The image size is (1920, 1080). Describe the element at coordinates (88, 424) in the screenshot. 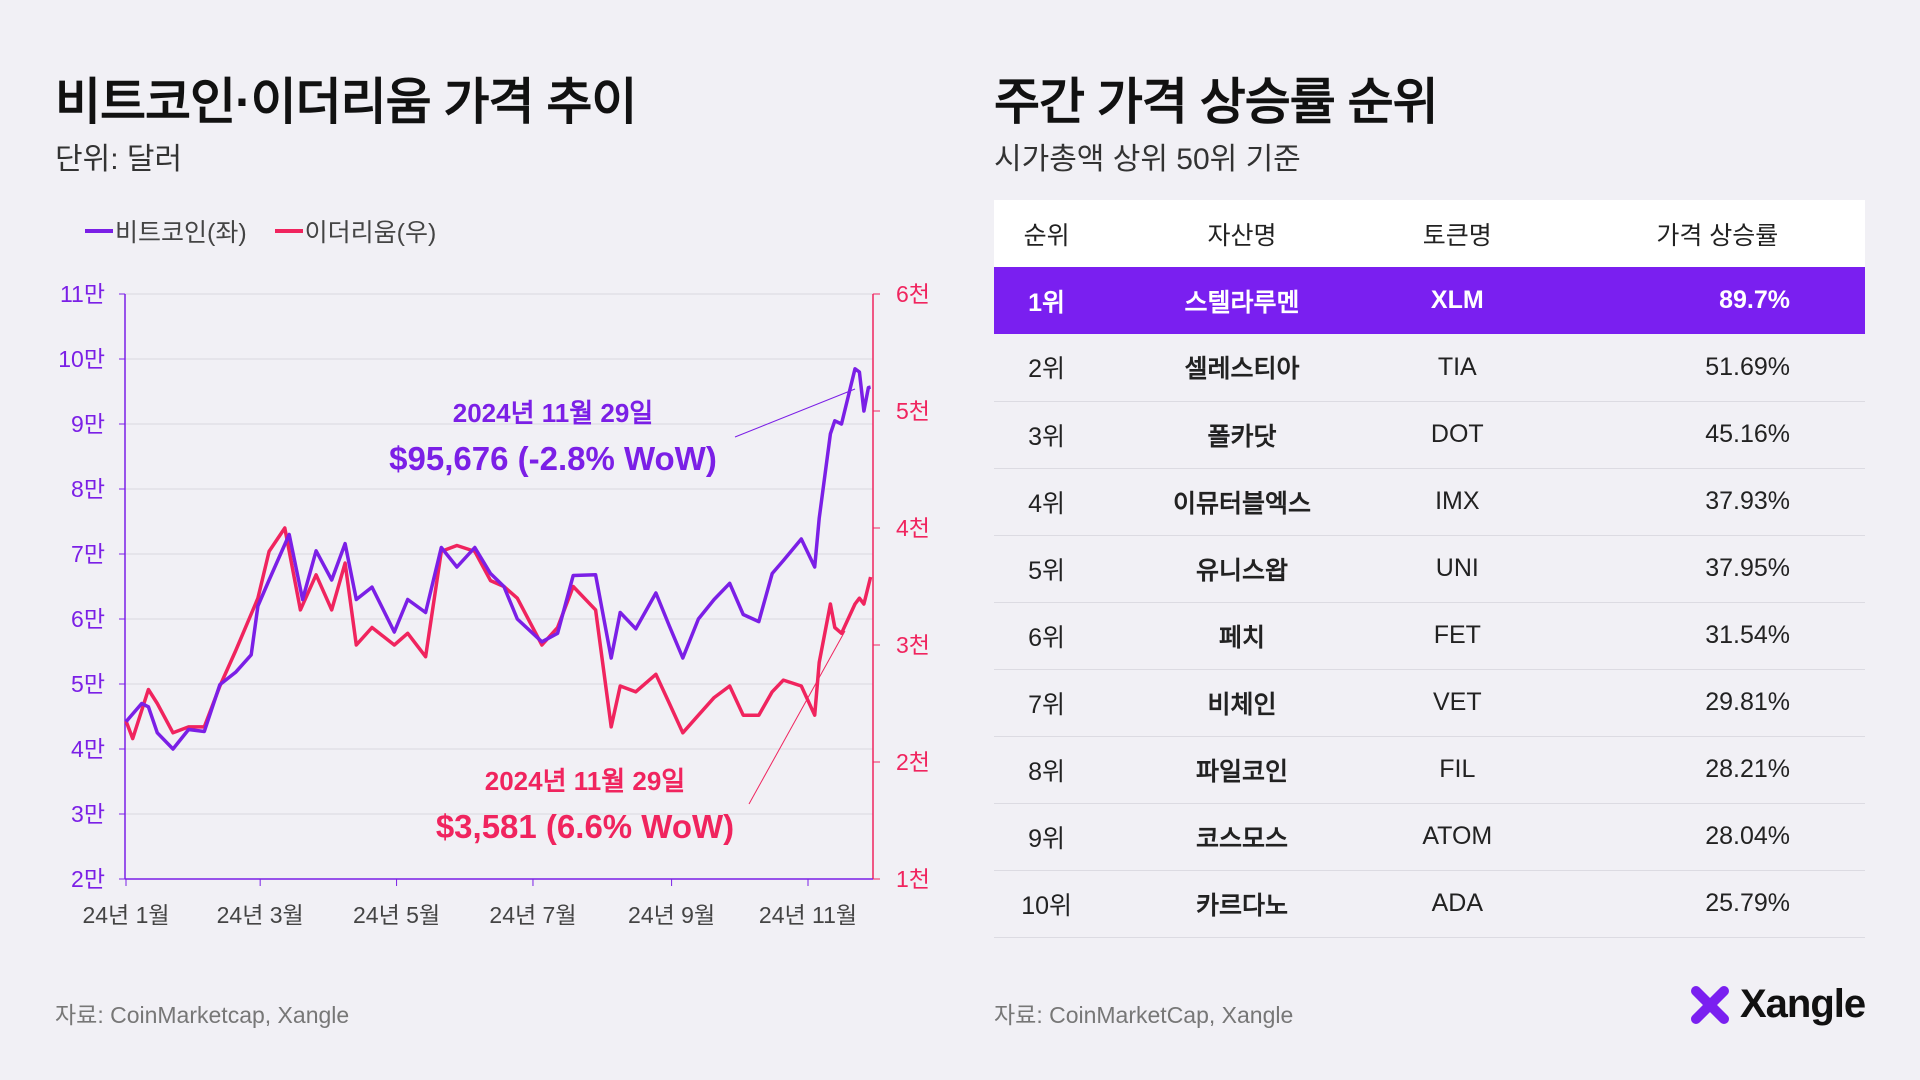

I see `y-left-tick-label: 9만` at that location.